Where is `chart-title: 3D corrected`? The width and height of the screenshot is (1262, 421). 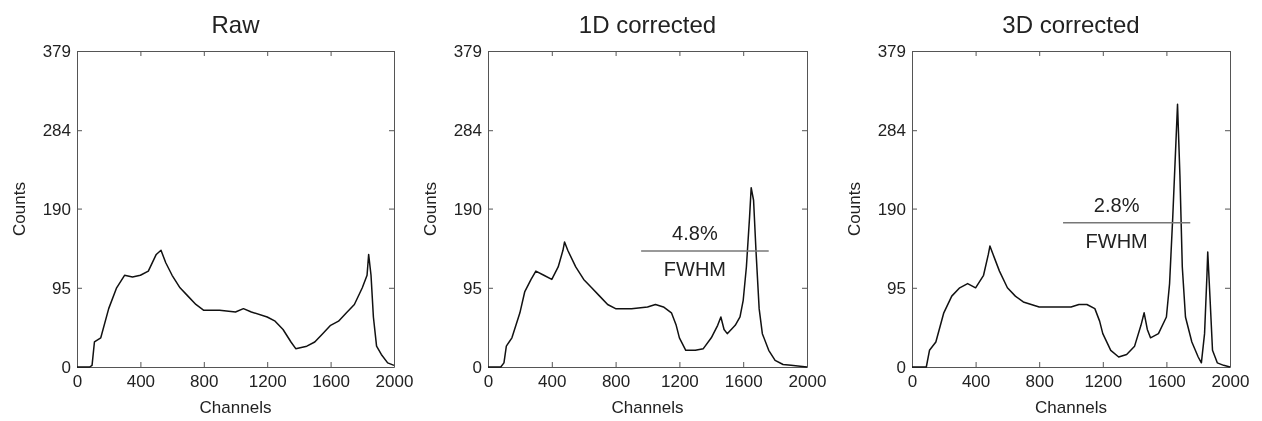
chart-title: 3D corrected is located at coordinates (1071, 24).